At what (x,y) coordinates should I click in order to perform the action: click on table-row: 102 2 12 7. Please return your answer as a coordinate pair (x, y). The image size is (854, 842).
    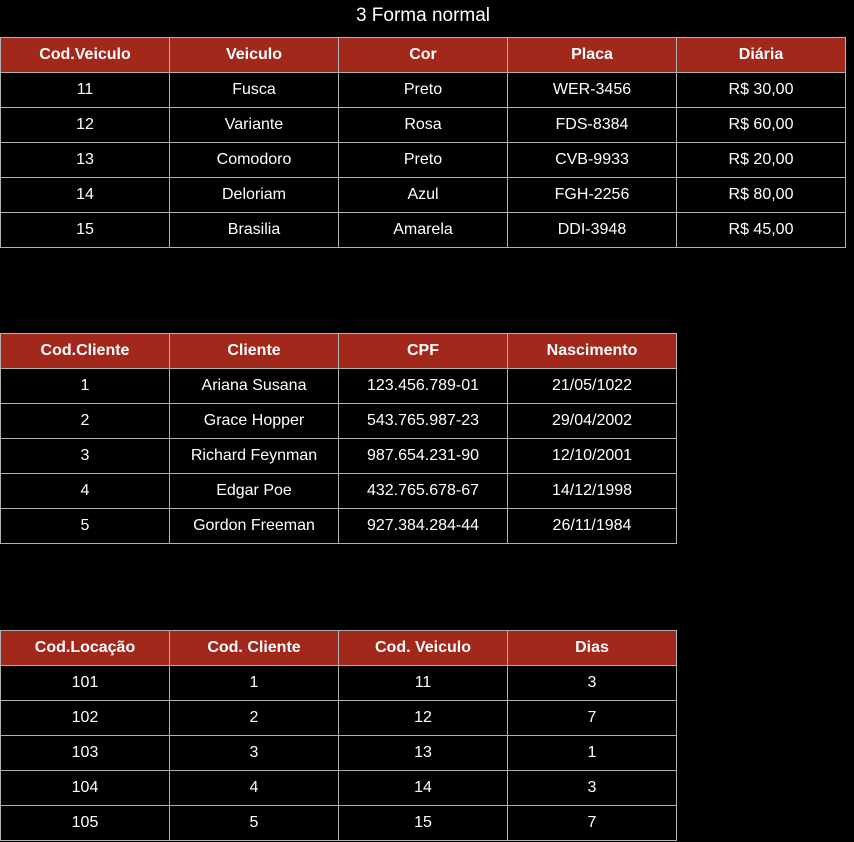
    Looking at the image, I should click on (338, 718).